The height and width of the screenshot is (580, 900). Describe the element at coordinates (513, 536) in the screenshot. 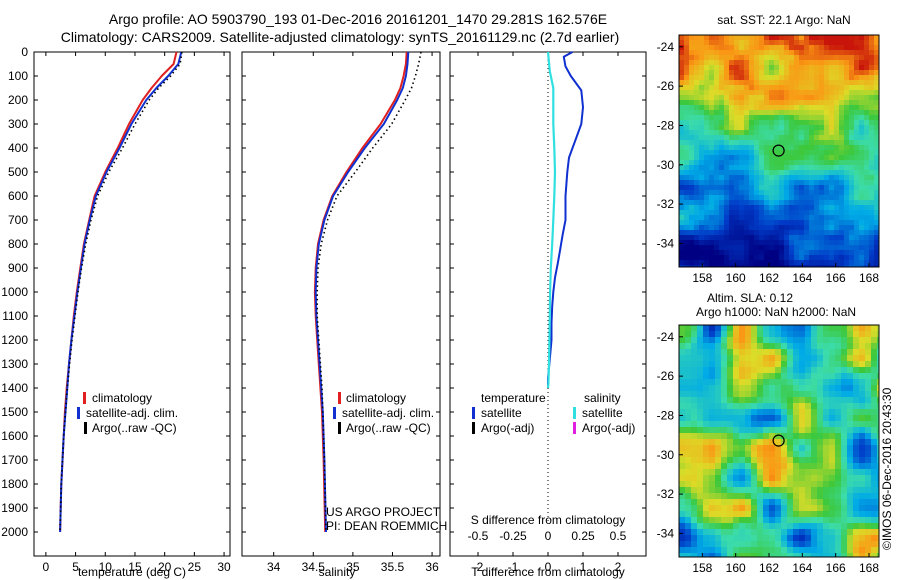

I see `top-tick-label: -0.25` at that location.